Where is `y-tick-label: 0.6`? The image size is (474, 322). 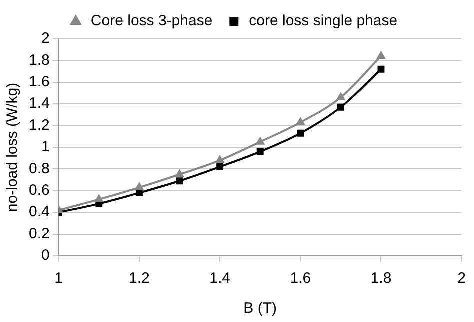
y-tick-label: 0.6 is located at coordinates (39, 191).